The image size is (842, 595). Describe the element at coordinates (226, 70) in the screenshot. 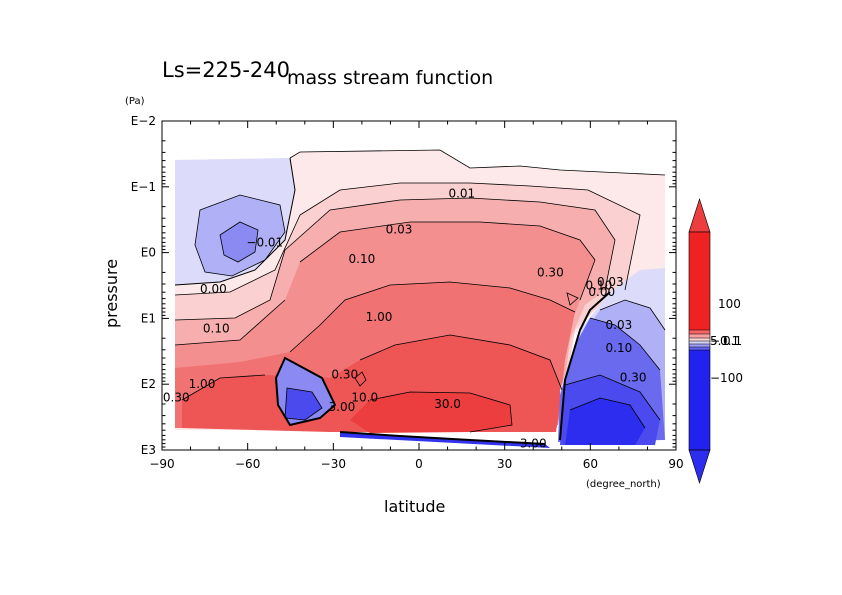

I see `chart-subtitle: Ls=225-240` at that location.